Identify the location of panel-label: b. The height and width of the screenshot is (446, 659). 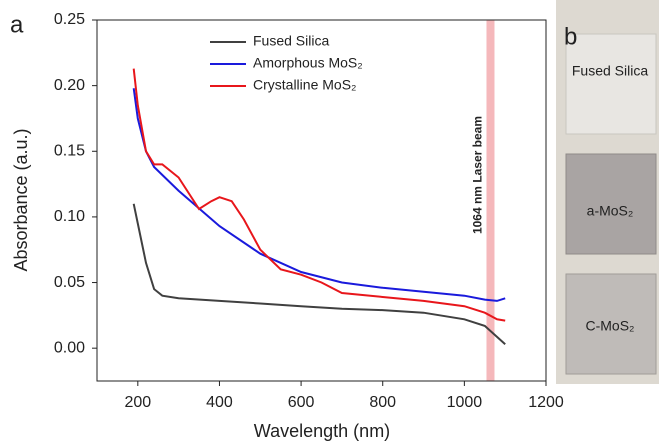
(570, 36).